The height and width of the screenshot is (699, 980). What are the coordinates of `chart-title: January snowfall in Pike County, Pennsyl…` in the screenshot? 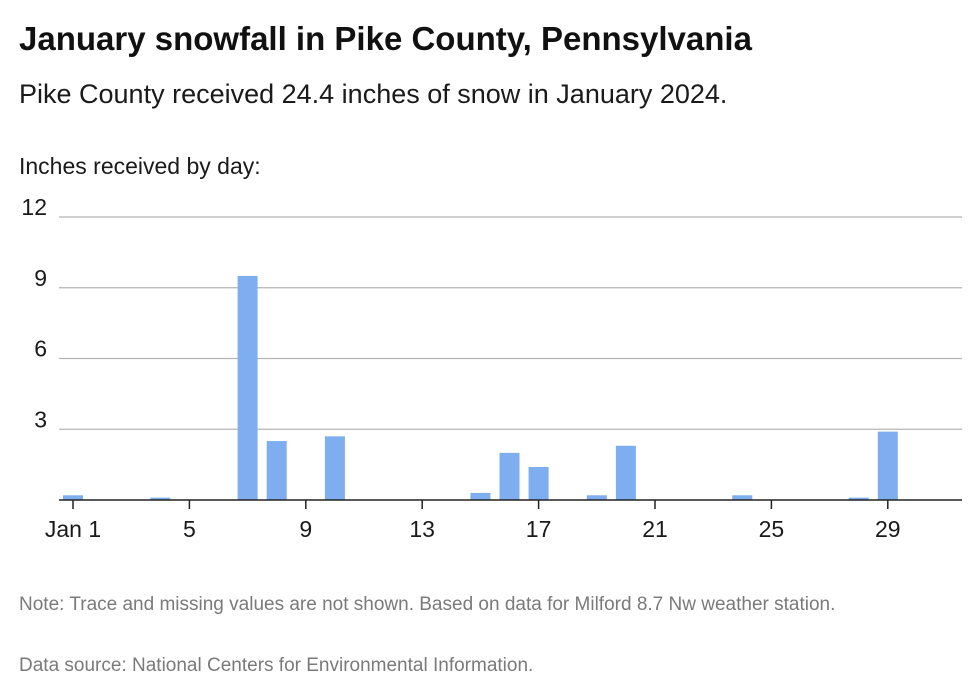 It's located at (385, 38).